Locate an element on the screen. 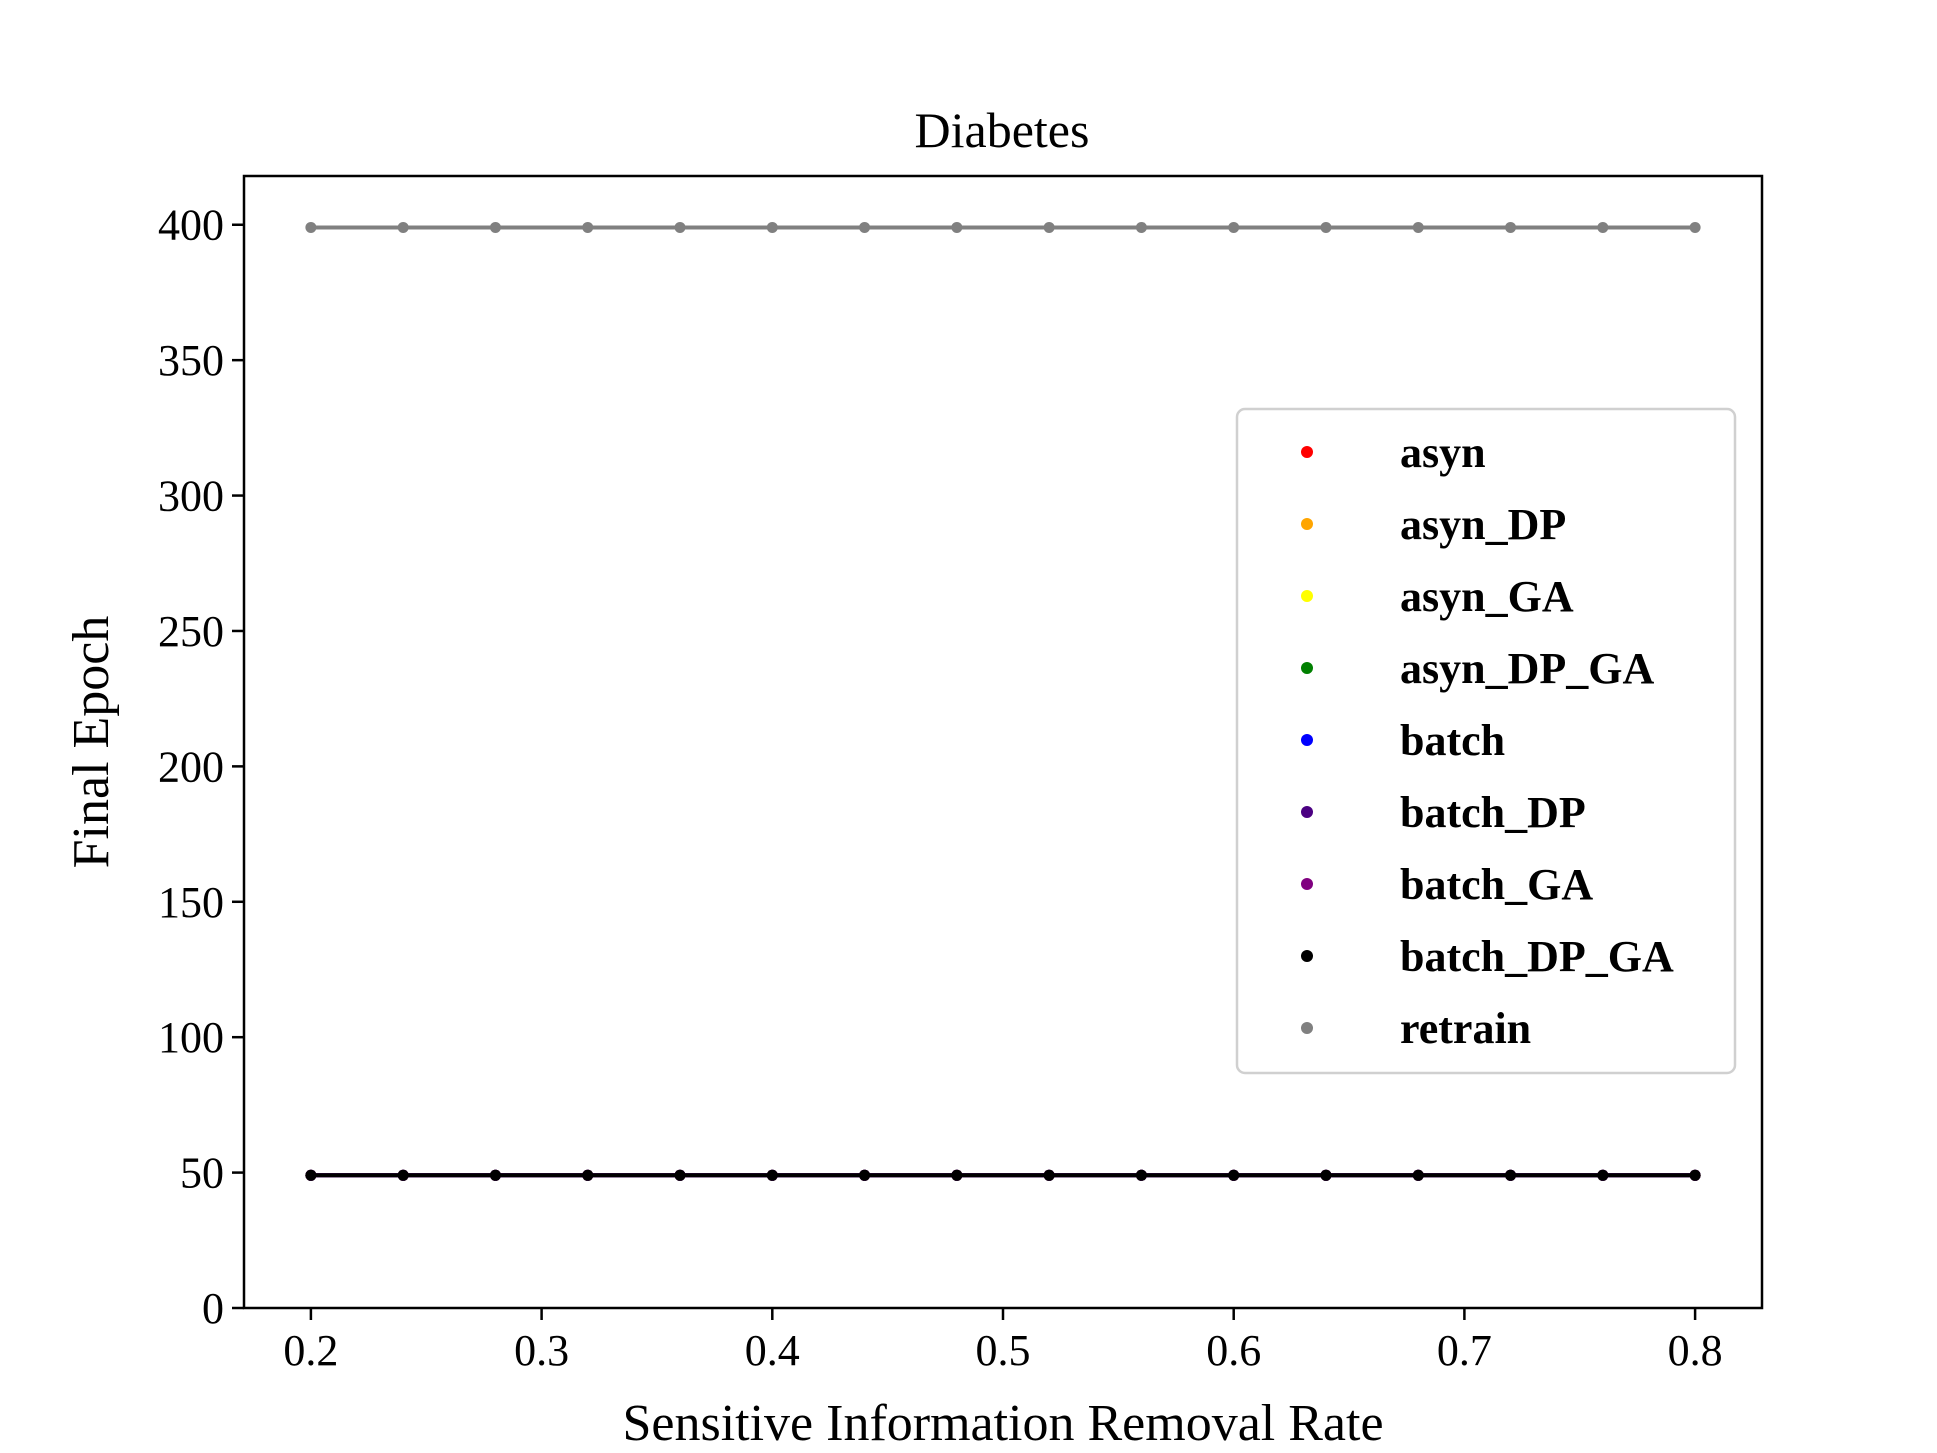  y-tick-label: 300 is located at coordinates (191, 496).